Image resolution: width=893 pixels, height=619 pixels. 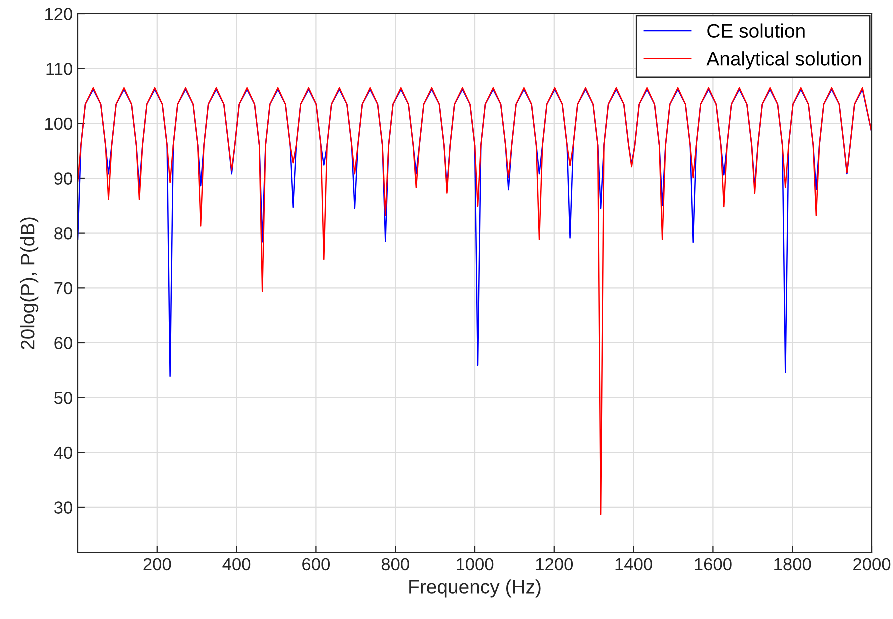 I want to click on x-tick-label: 1800, so click(x=793, y=564).